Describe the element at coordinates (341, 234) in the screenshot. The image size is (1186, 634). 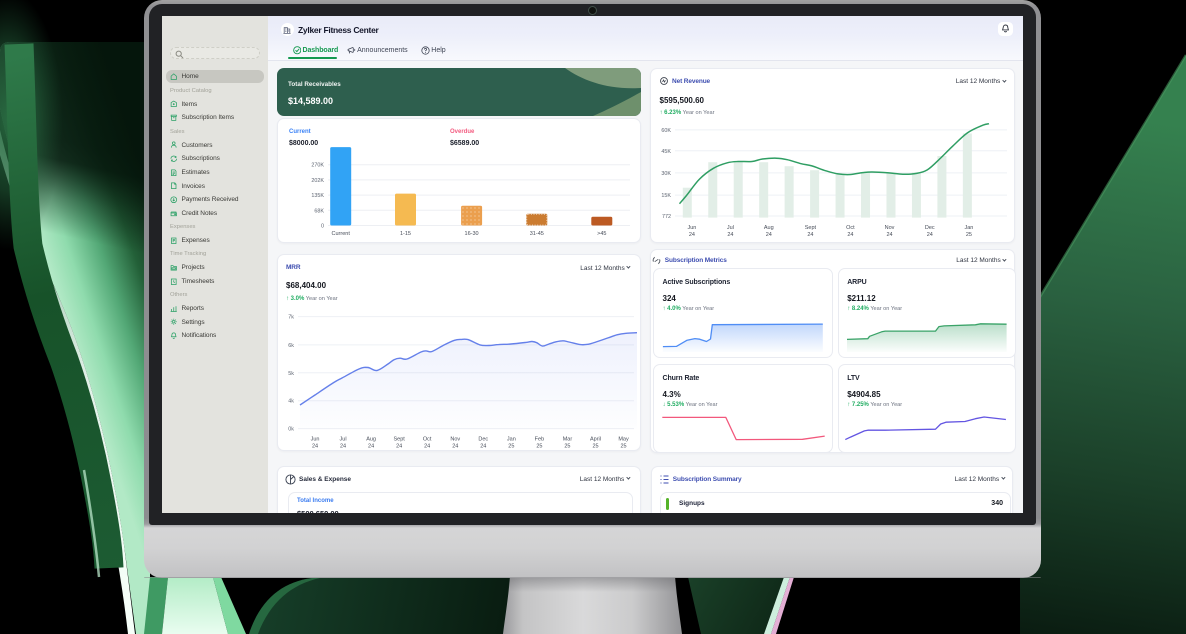
I see `svg-text: Current` at that location.